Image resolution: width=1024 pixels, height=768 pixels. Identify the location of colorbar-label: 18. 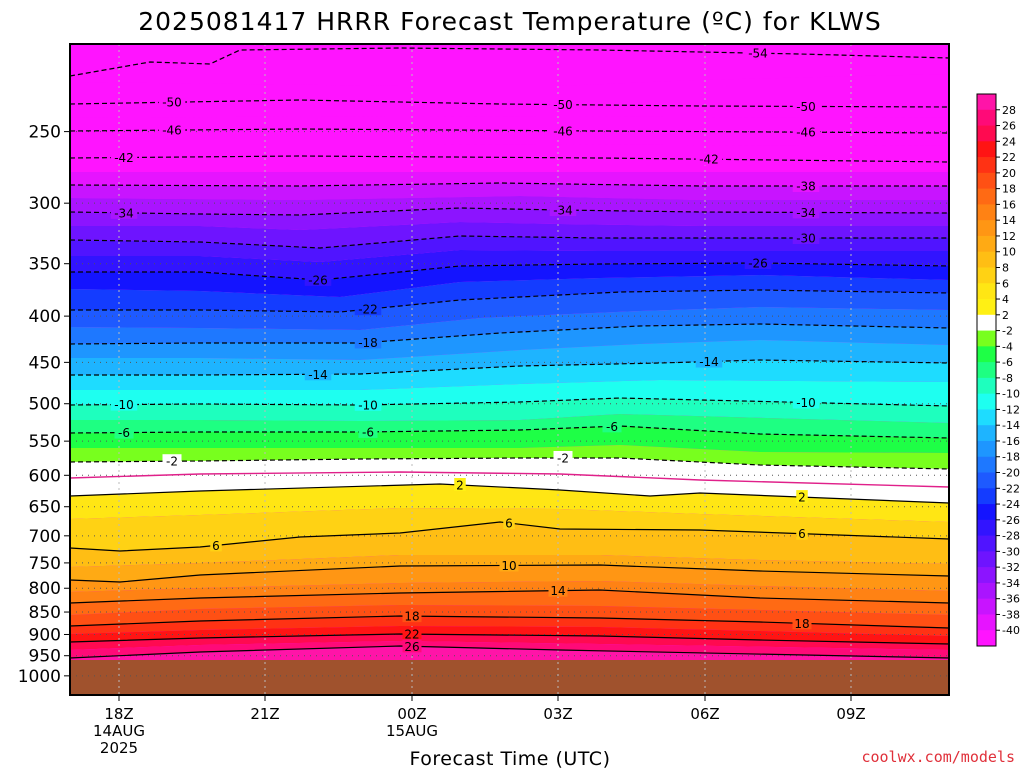
(1009, 189).